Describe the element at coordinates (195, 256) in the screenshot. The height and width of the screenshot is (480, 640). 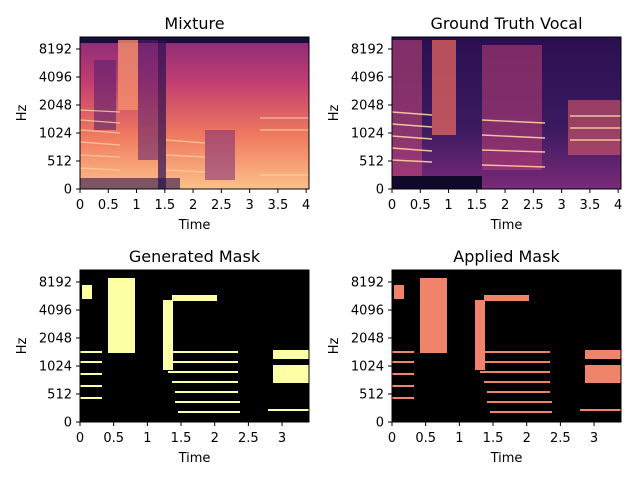
I see `panel-title: Generated Mask` at that location.